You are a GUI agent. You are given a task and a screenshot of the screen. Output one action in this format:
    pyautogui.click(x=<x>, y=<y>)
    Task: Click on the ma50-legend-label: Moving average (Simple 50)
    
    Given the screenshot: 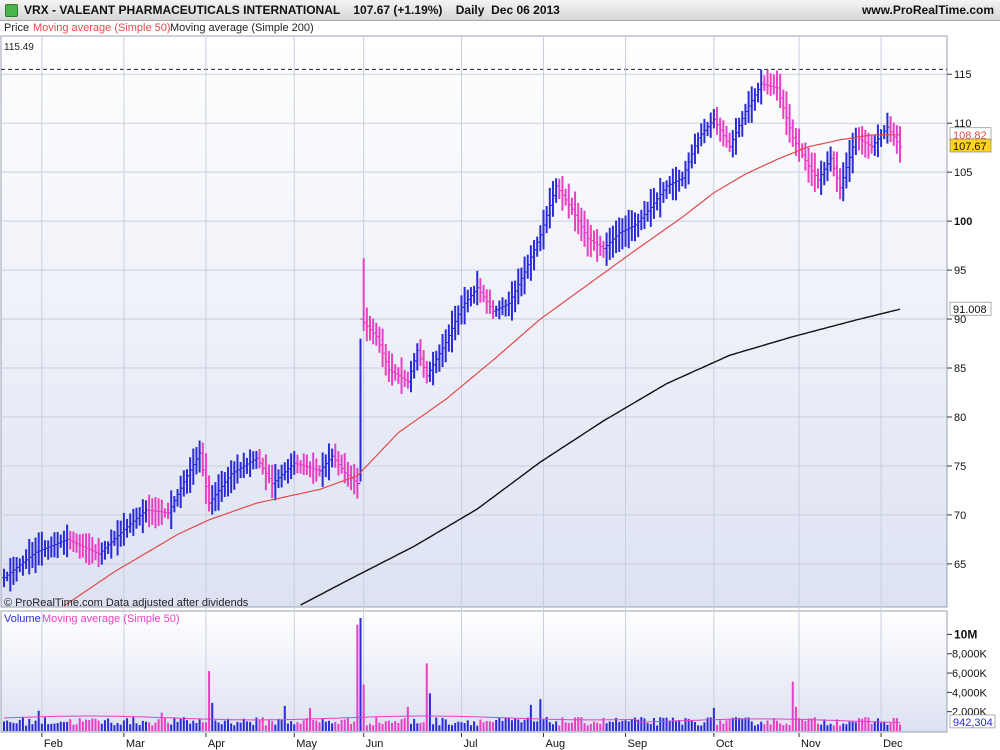 What is the action you would take?
    pyautogui.click(x=102, y=28)
    